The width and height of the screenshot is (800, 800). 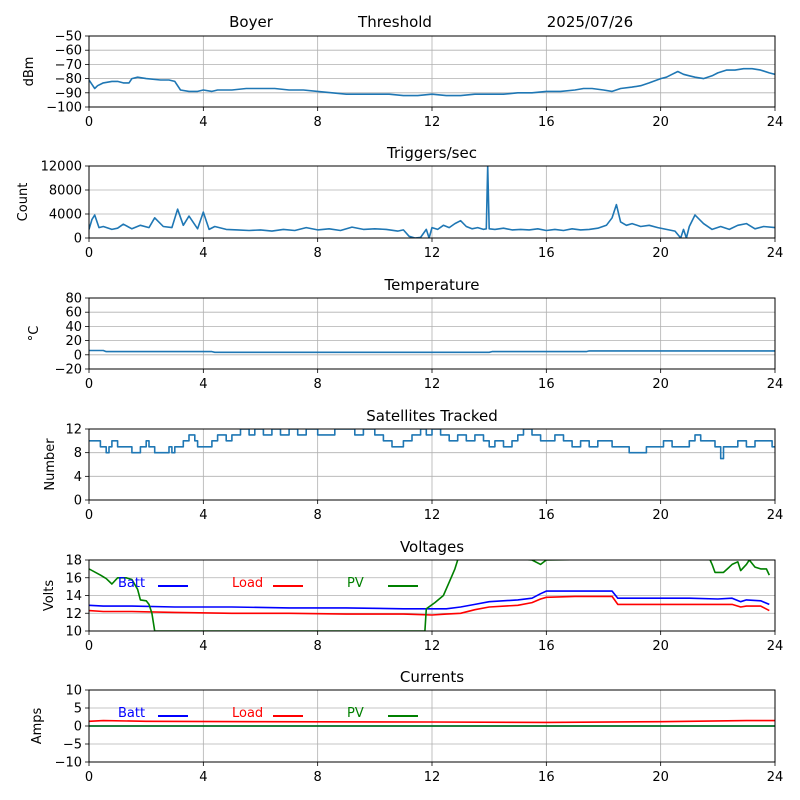 I want to click on series-line-load, so click(x=429, y=605).